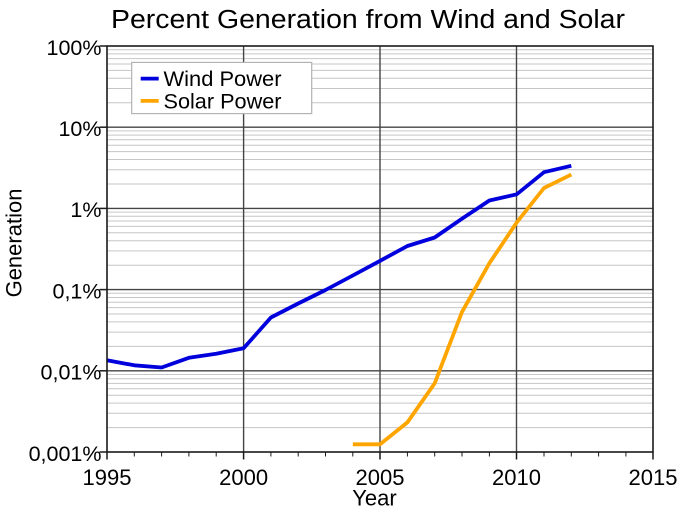 This screenshot has width=683, height=512. What do you see at coordinates (79, 129) in the screenshot?
I see `svg-text: 10%` at bounding box center [79, 129].